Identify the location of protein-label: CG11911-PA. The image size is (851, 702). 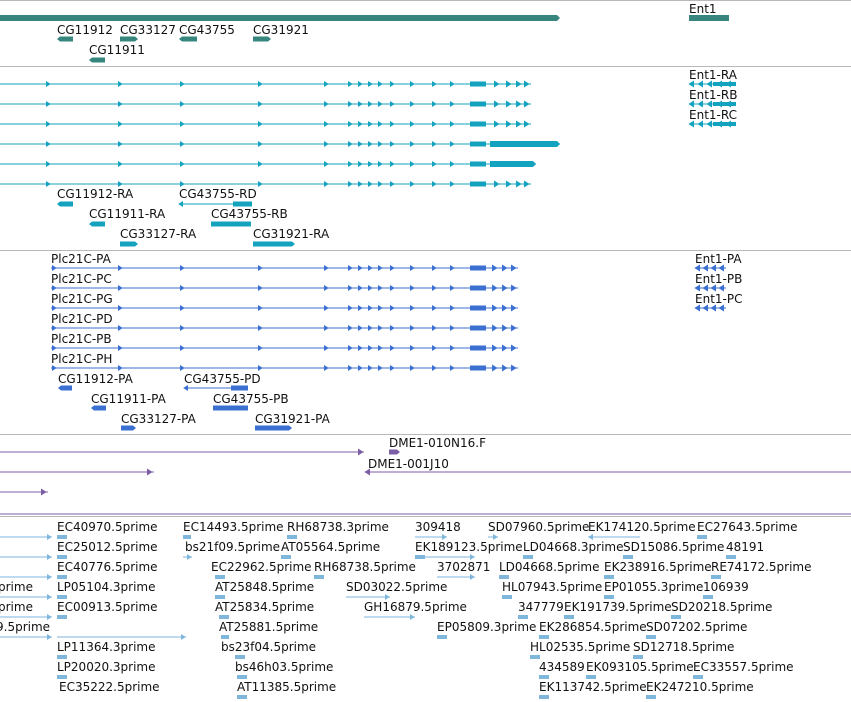
(128, 399).